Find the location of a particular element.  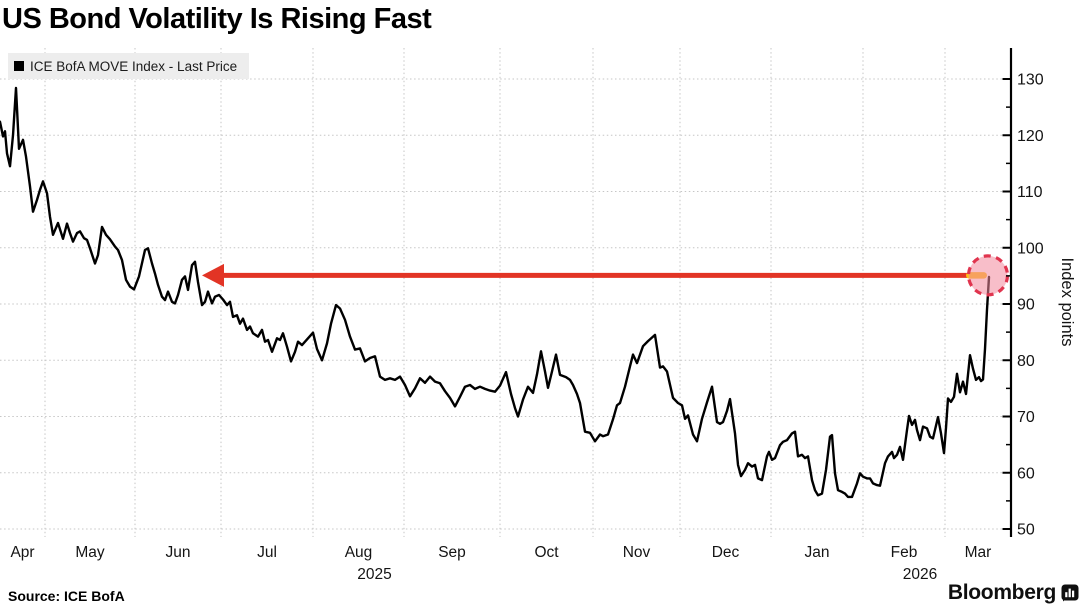

brand-wordmark: Bloomberg is located at coordinates (1001, 592).